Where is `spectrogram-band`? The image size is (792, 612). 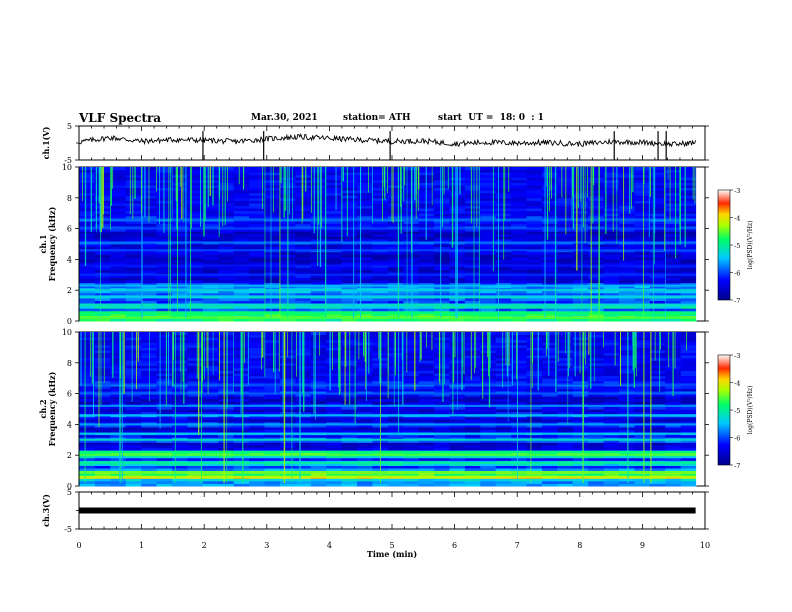 spectrogram-band is located at coordinates (388, 313).